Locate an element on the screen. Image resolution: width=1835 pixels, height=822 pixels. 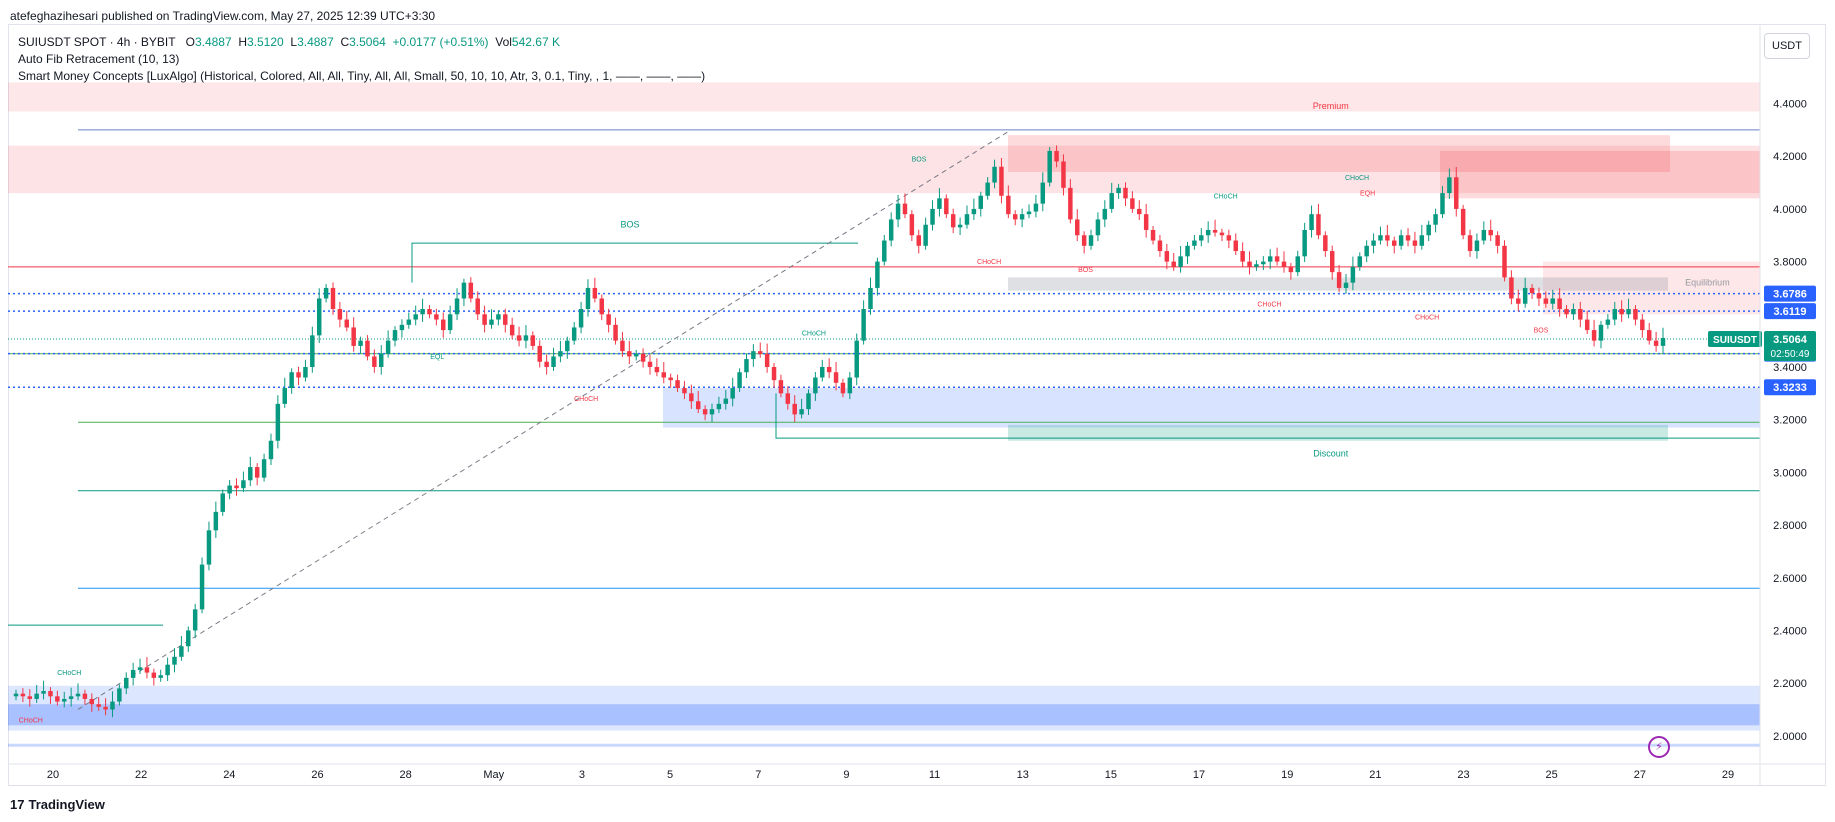
tradingview-logo: 17 TradingView is located at coordinates (57, 804).